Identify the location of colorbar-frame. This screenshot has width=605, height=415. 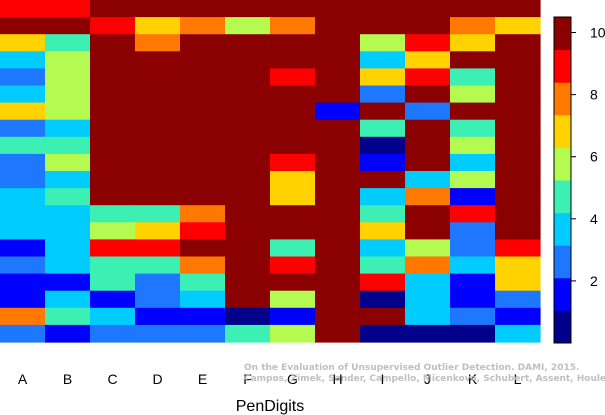
(562, 180).